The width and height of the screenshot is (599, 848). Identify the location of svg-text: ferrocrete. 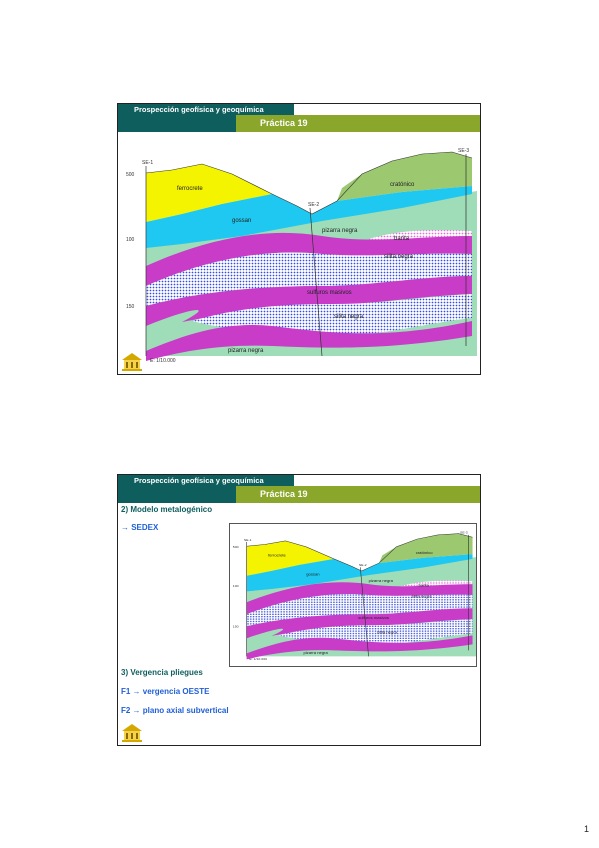
(277, 555).